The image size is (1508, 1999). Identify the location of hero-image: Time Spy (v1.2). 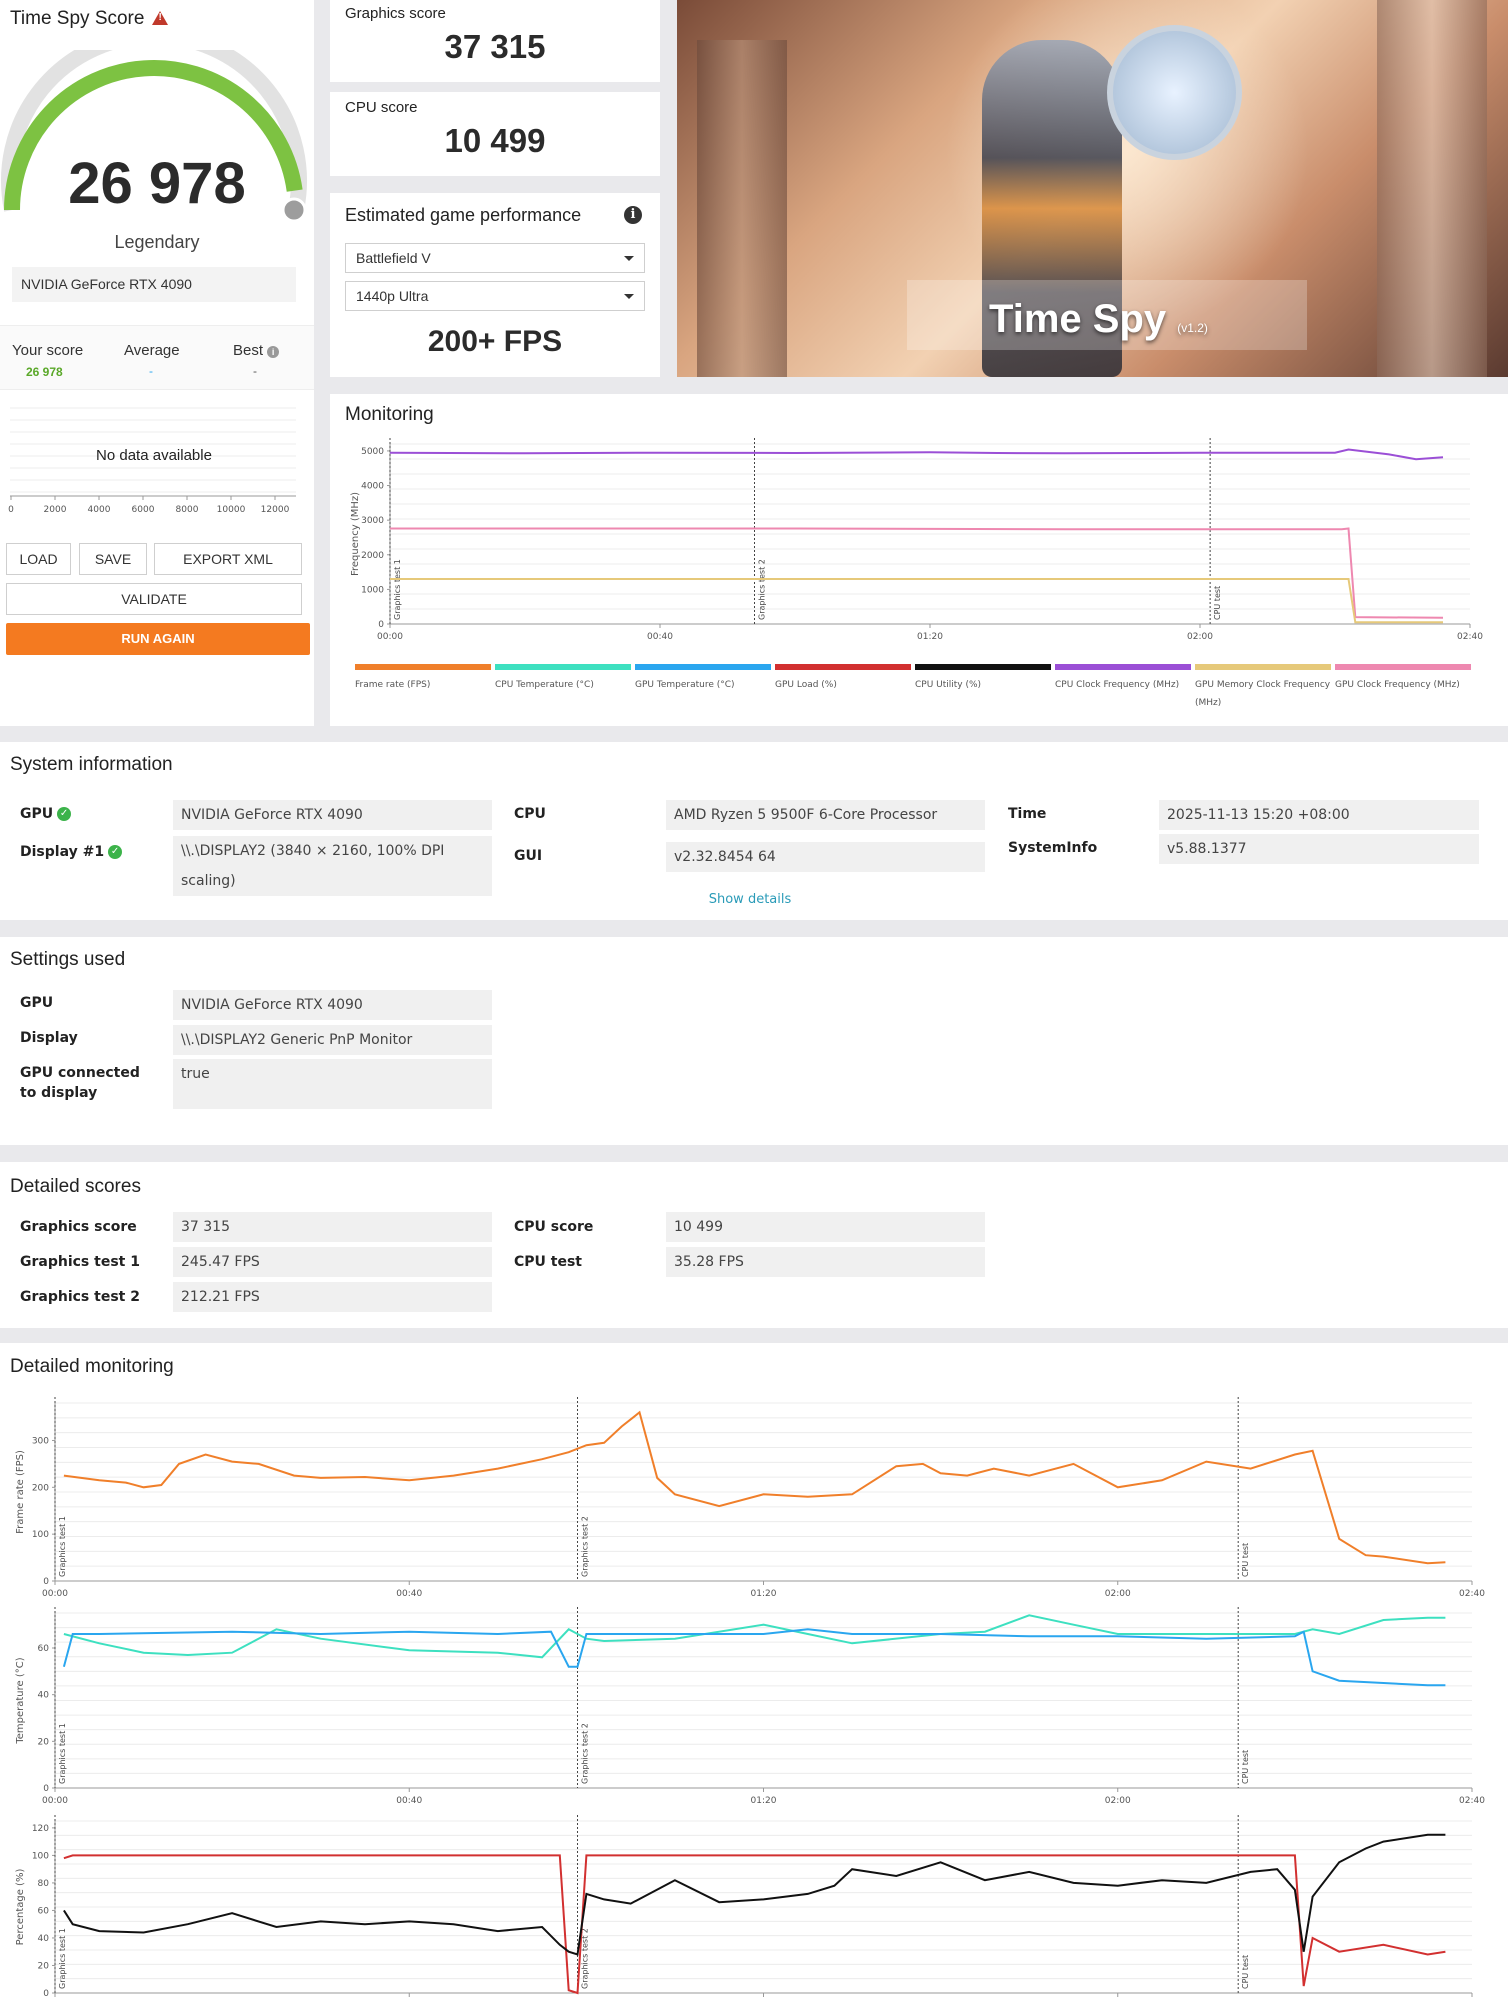
(1092, 188).